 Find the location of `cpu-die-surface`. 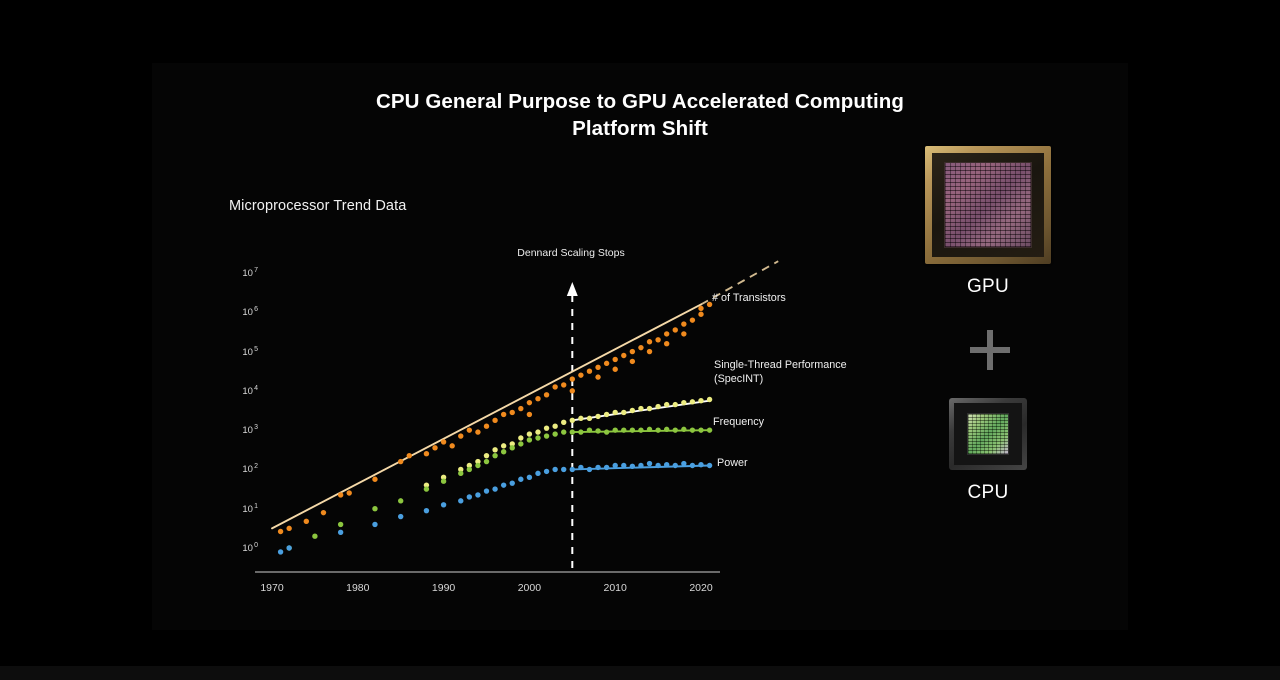

cpu-die-surface is located at coordinates (988, 434).